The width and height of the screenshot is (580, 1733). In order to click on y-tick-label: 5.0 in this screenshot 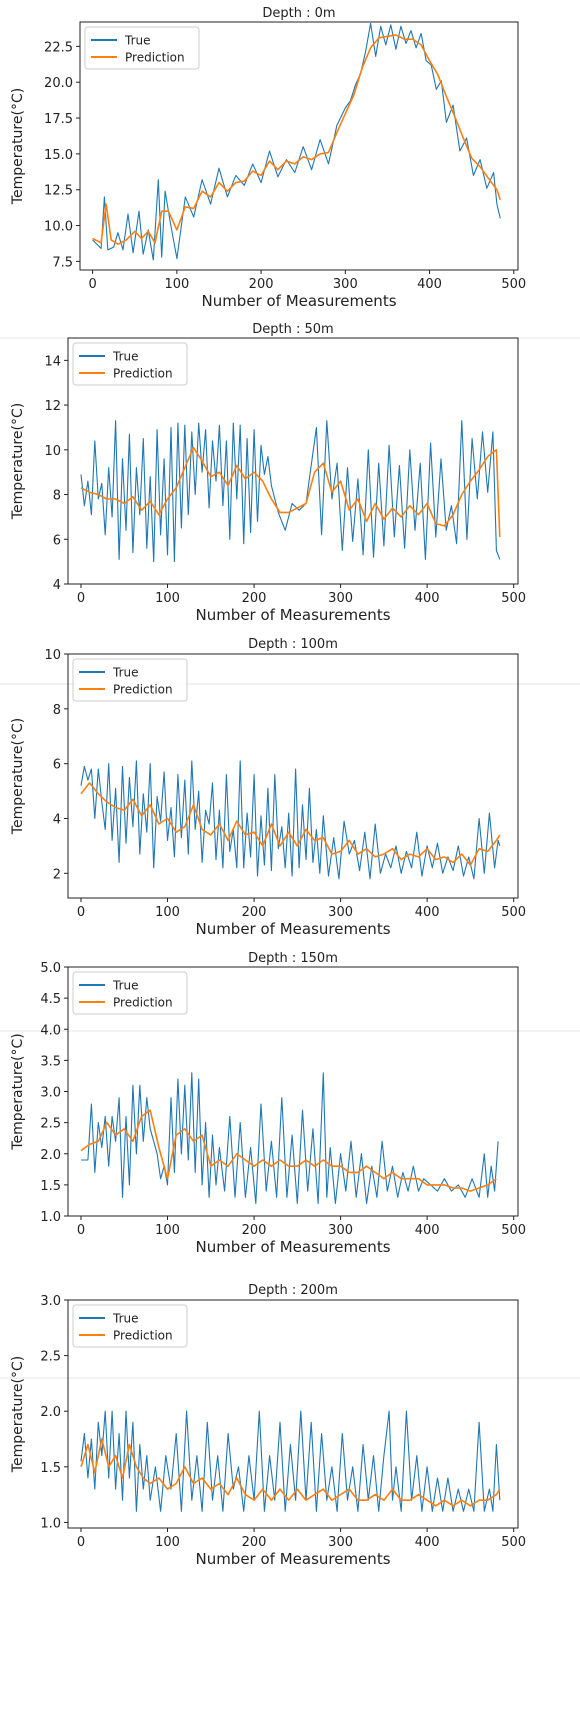, I will do `click(50, 968)`.